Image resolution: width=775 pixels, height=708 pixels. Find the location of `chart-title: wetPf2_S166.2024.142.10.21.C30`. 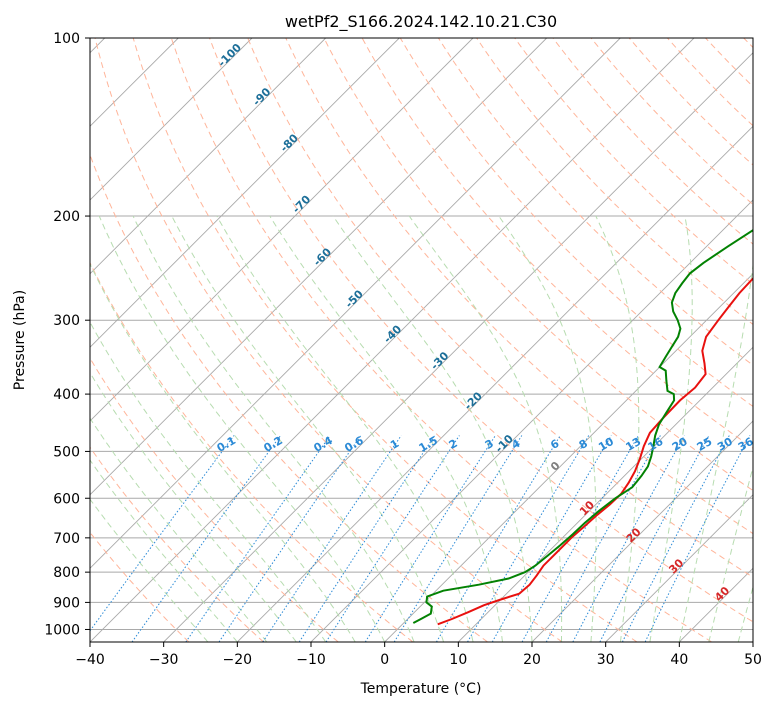

chart-title: wetPf2_S166.2024.142.10.21.C30 is located at coordinates (421, 22).